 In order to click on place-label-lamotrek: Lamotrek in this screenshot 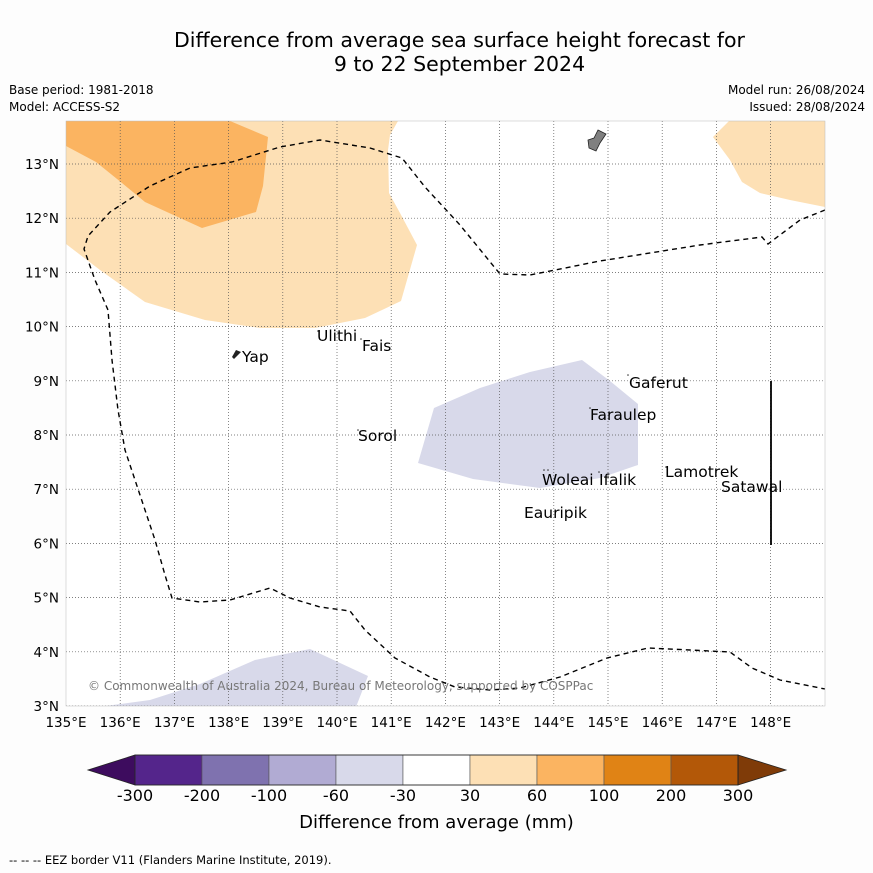, I will do `click(701, 472)`.